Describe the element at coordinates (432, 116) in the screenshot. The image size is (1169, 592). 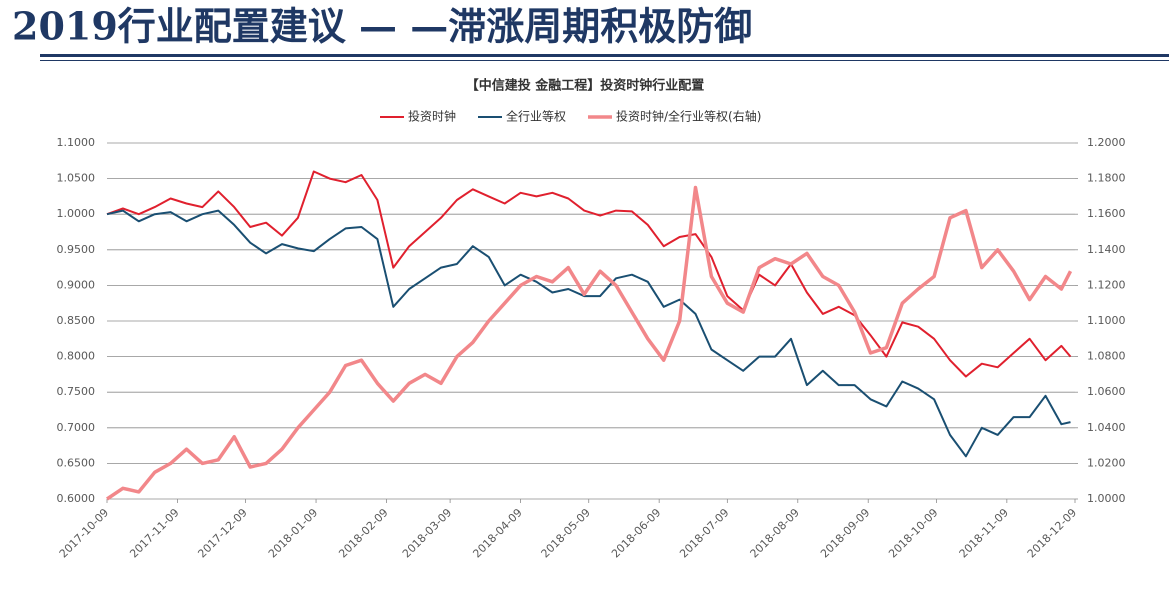
I see `legend-label: 投资时钟` at that location.